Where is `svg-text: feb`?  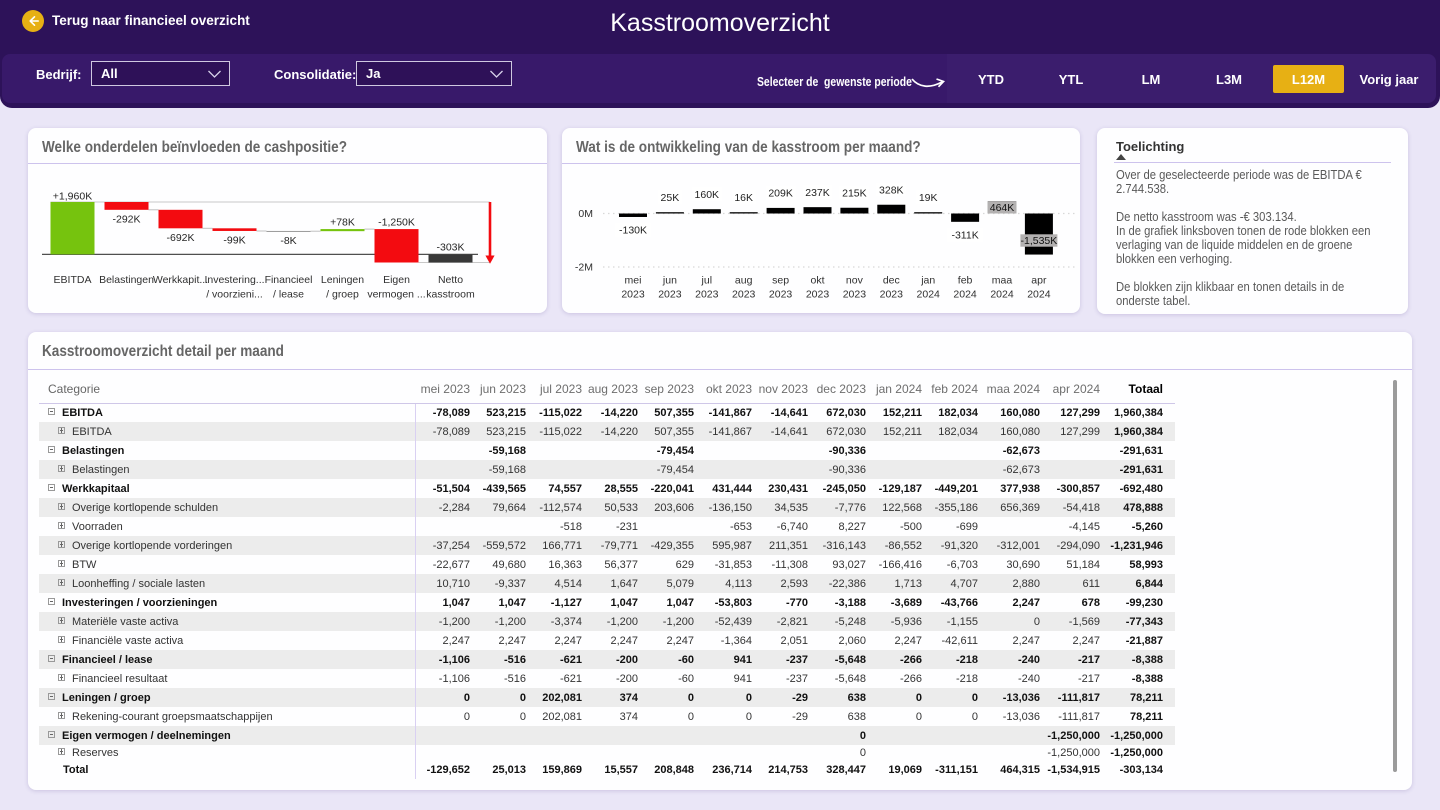
svg-text: feb is located at coordinates (965, 281).